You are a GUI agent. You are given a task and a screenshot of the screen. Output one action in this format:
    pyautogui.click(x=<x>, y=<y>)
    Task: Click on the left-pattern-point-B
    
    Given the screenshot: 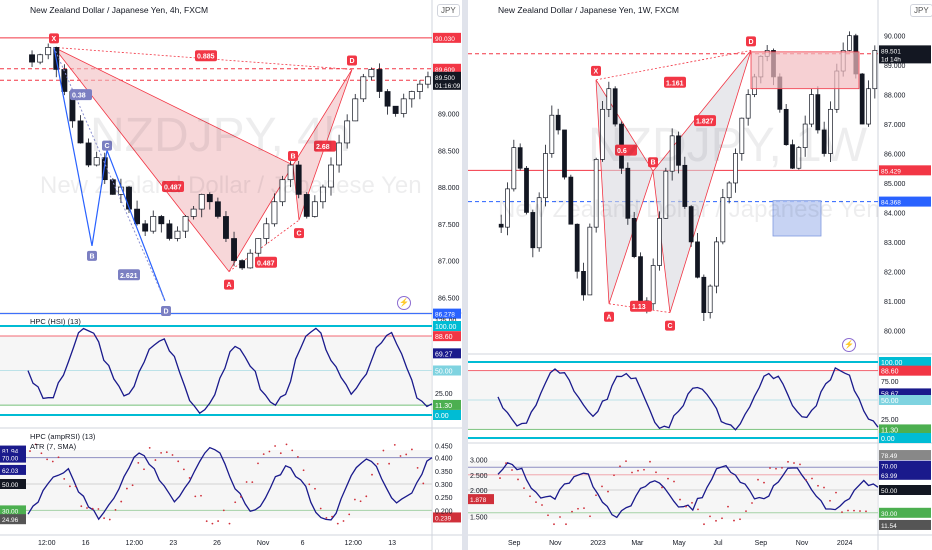 What is the action you would take?
    pyautogui.click(x=293, y=156)
    